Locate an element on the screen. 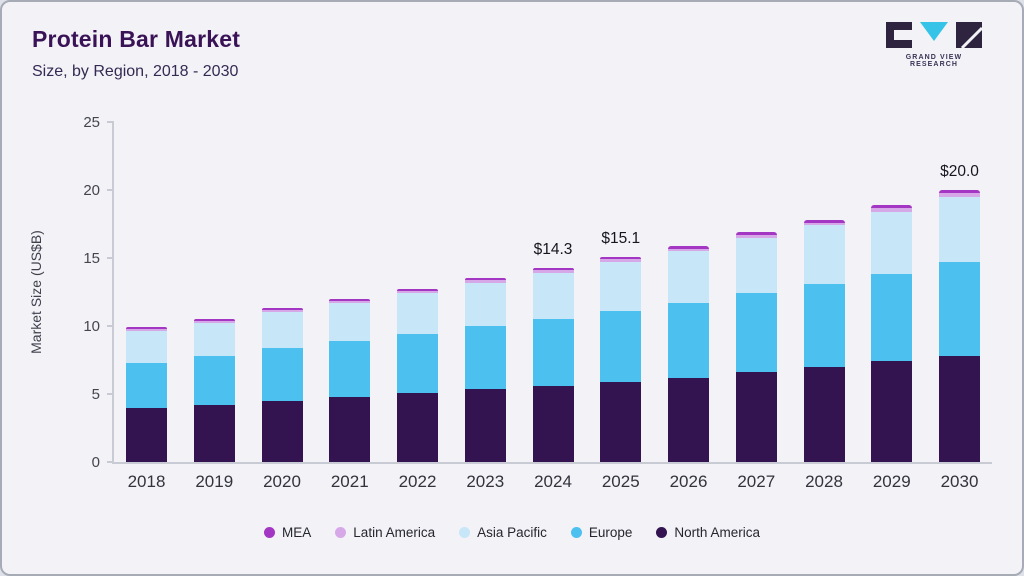 The width and height of the screenshot is (1024, 576). legend-label: North America is located at coordinates (717, 532).